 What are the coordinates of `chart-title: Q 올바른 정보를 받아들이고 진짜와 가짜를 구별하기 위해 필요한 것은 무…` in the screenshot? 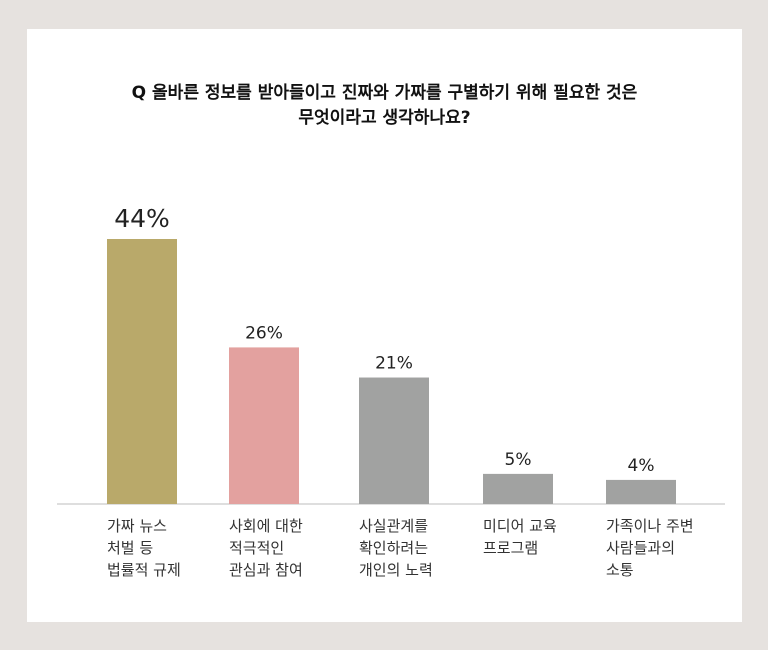 It's located at (384, 106).